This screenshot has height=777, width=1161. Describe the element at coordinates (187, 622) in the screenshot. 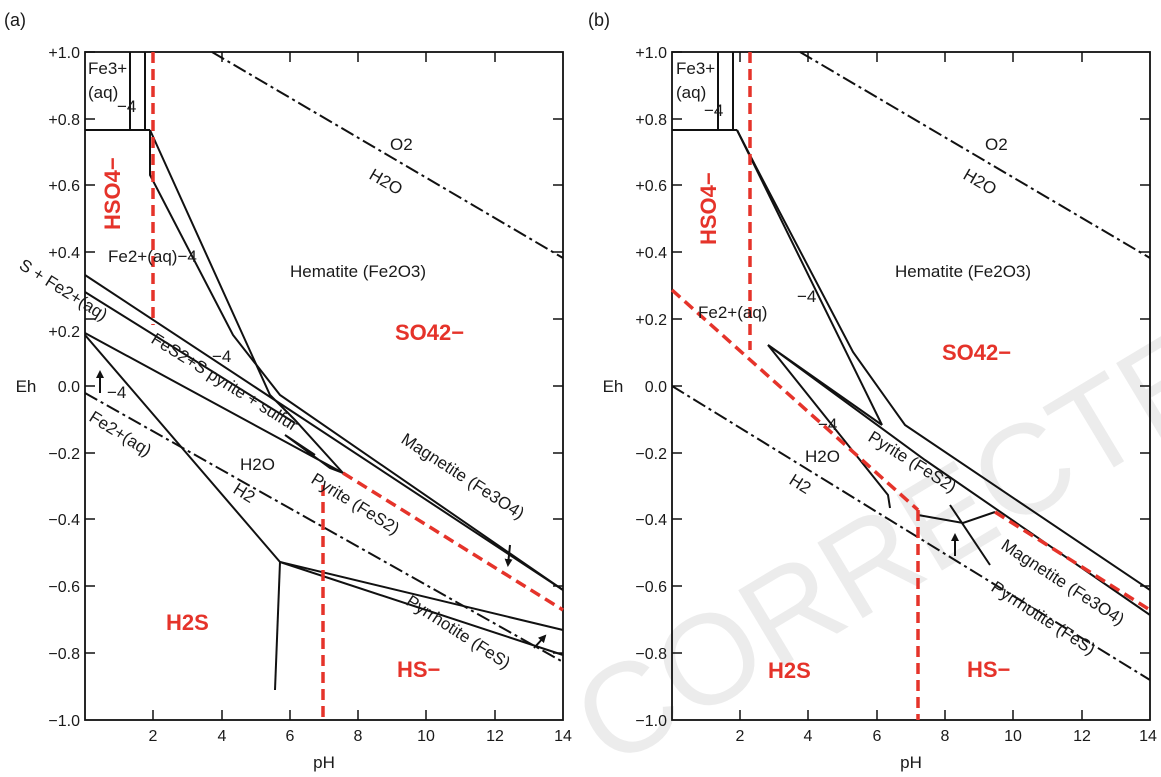

I see `panel-a-h2s-label: H2S` at that location.